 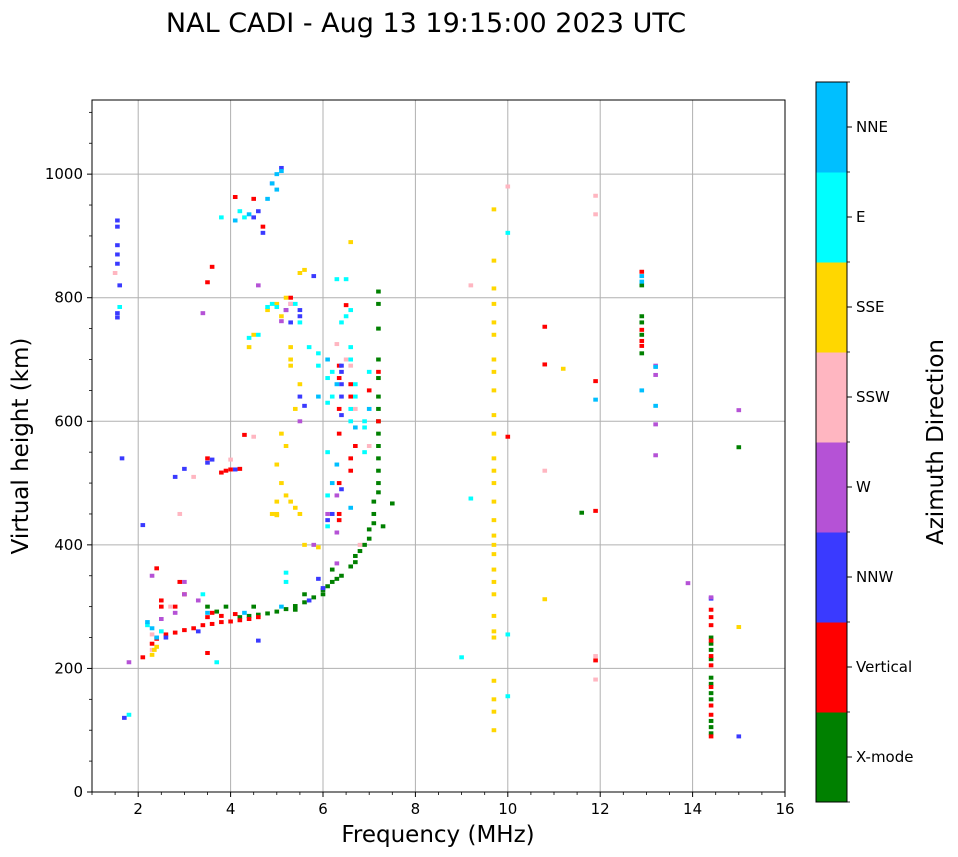 I want to click on x-tick-label: 10, so click(x=507, y=809).